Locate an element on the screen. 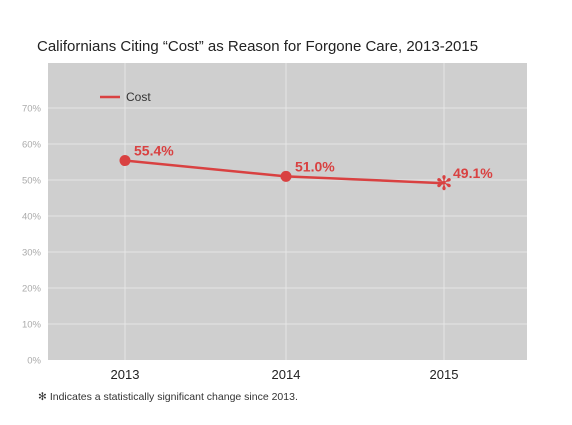 This screenshot has height=425, width=572. y-tick-label: 60% is located at coordinates (32, 145).